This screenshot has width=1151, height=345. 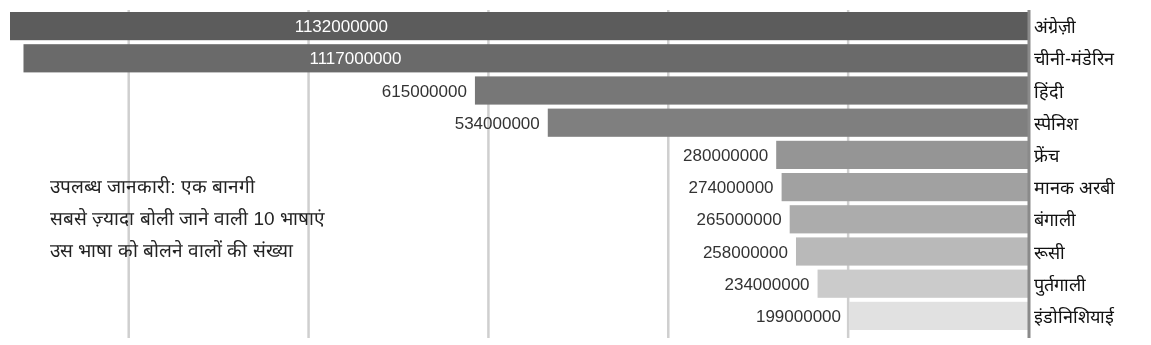 What do you see at coordinates (798, 316) in the screenshot?
I see `data-label: 199000000` at bounding box center [798, 316].